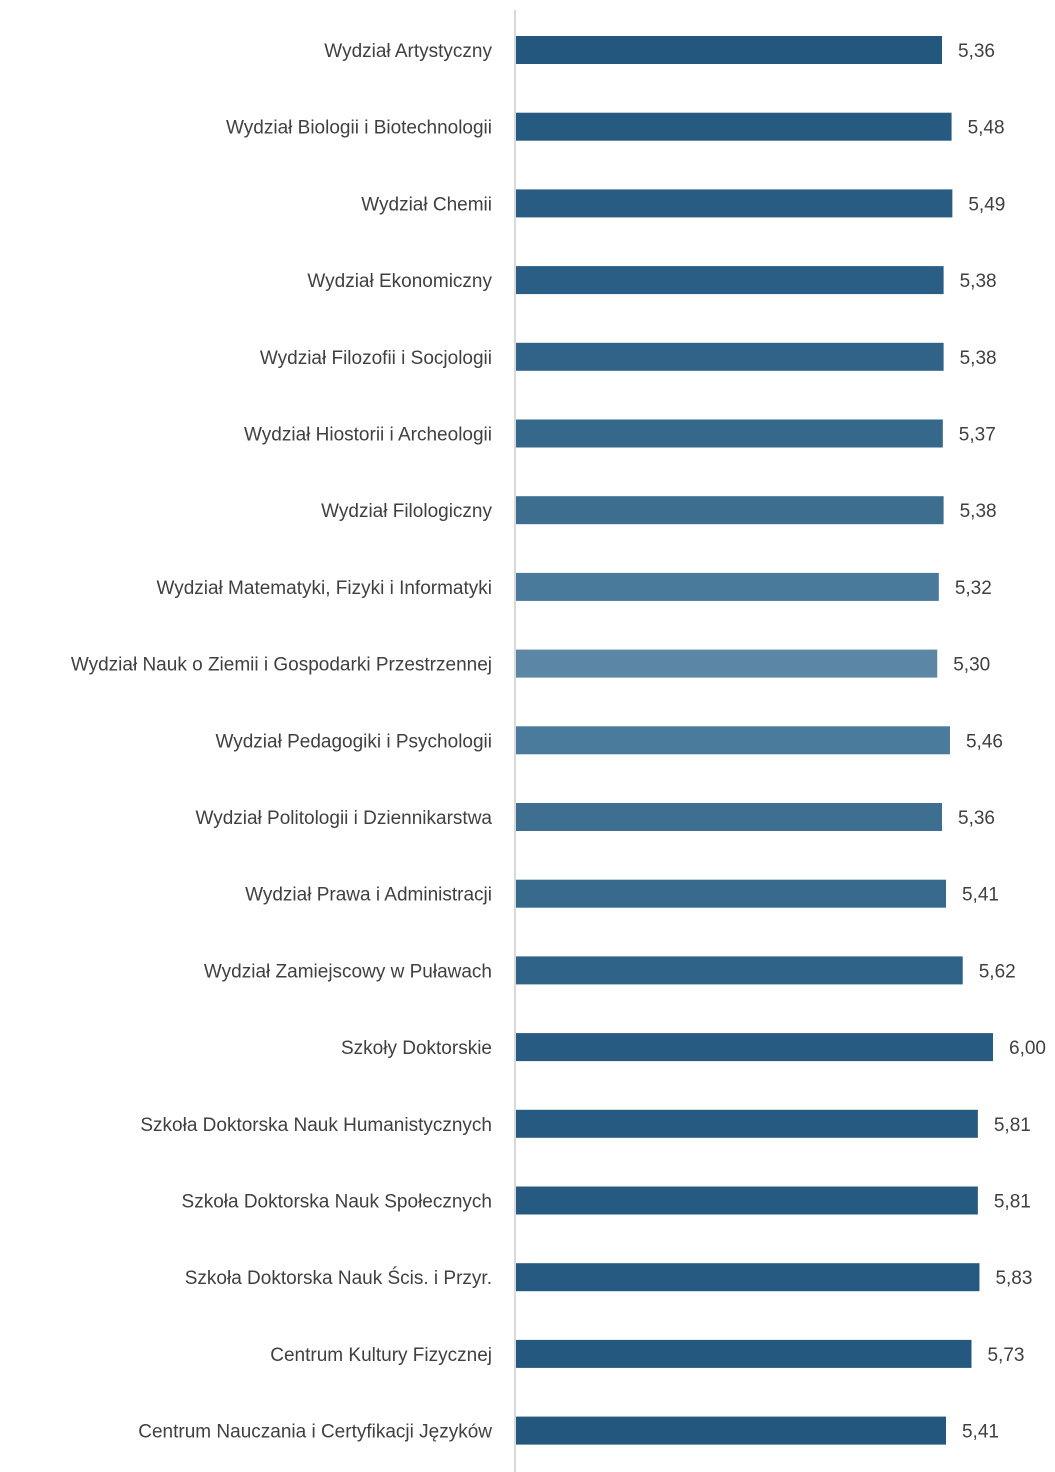  Describe the element at coordinates (1027, 1048) in the screenshot. I see `data-label: 6,00` at that location.